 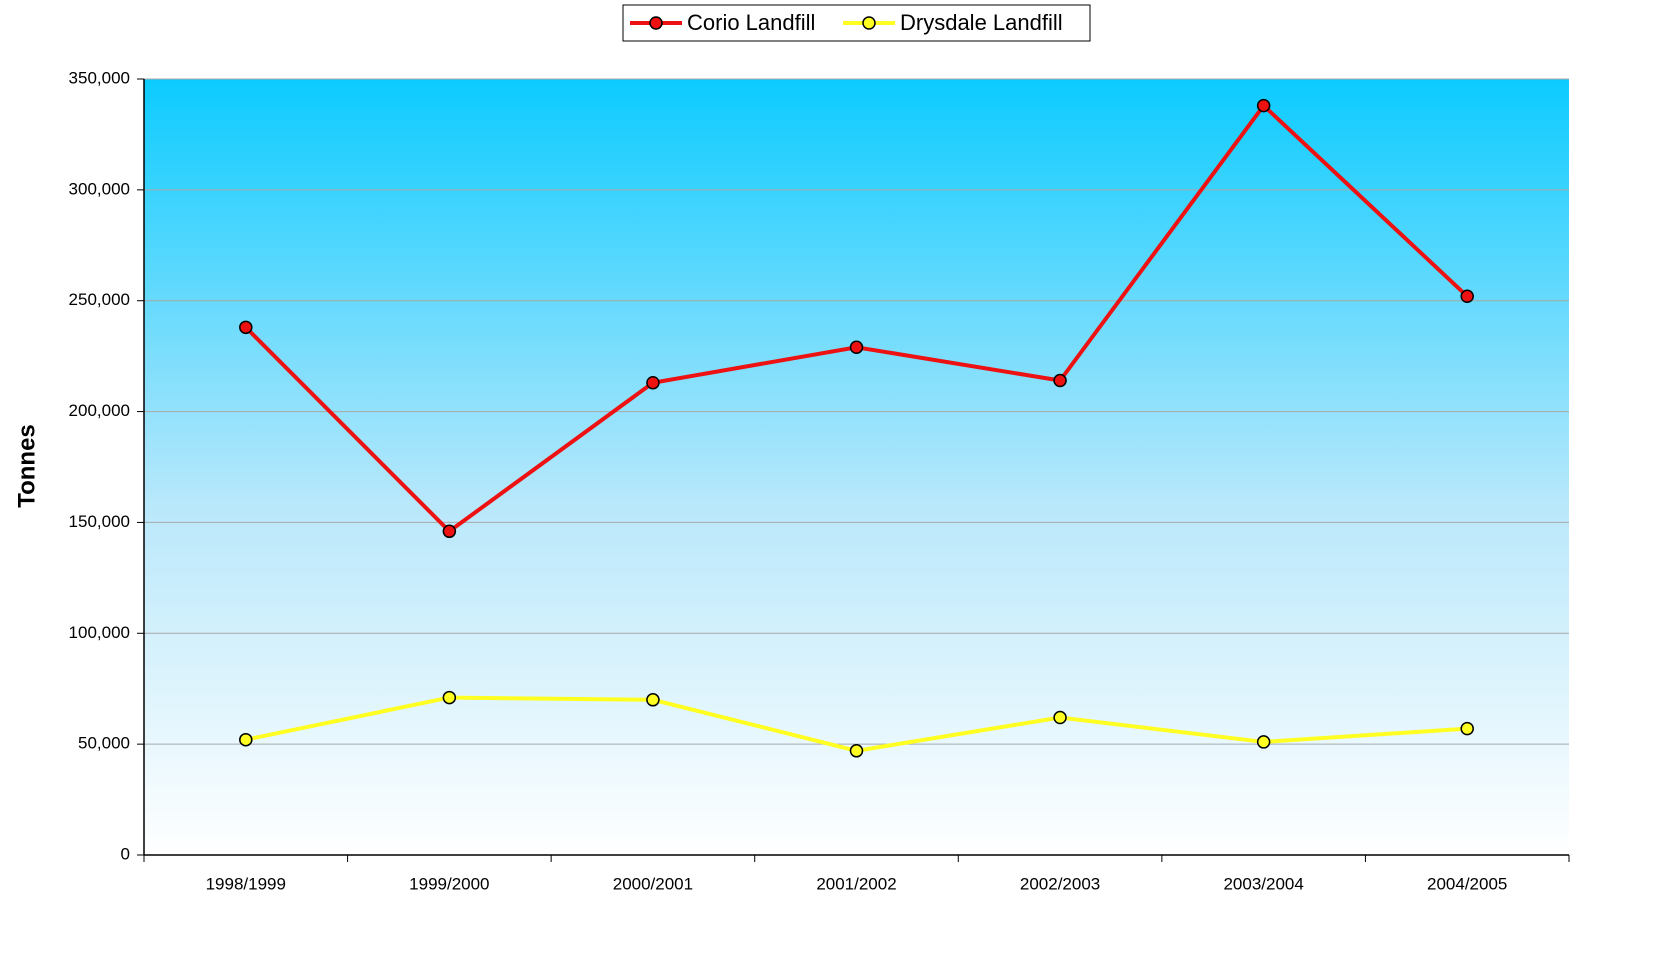 I want to click on y-tick-label: 100,000, so click(x=99, y=632).